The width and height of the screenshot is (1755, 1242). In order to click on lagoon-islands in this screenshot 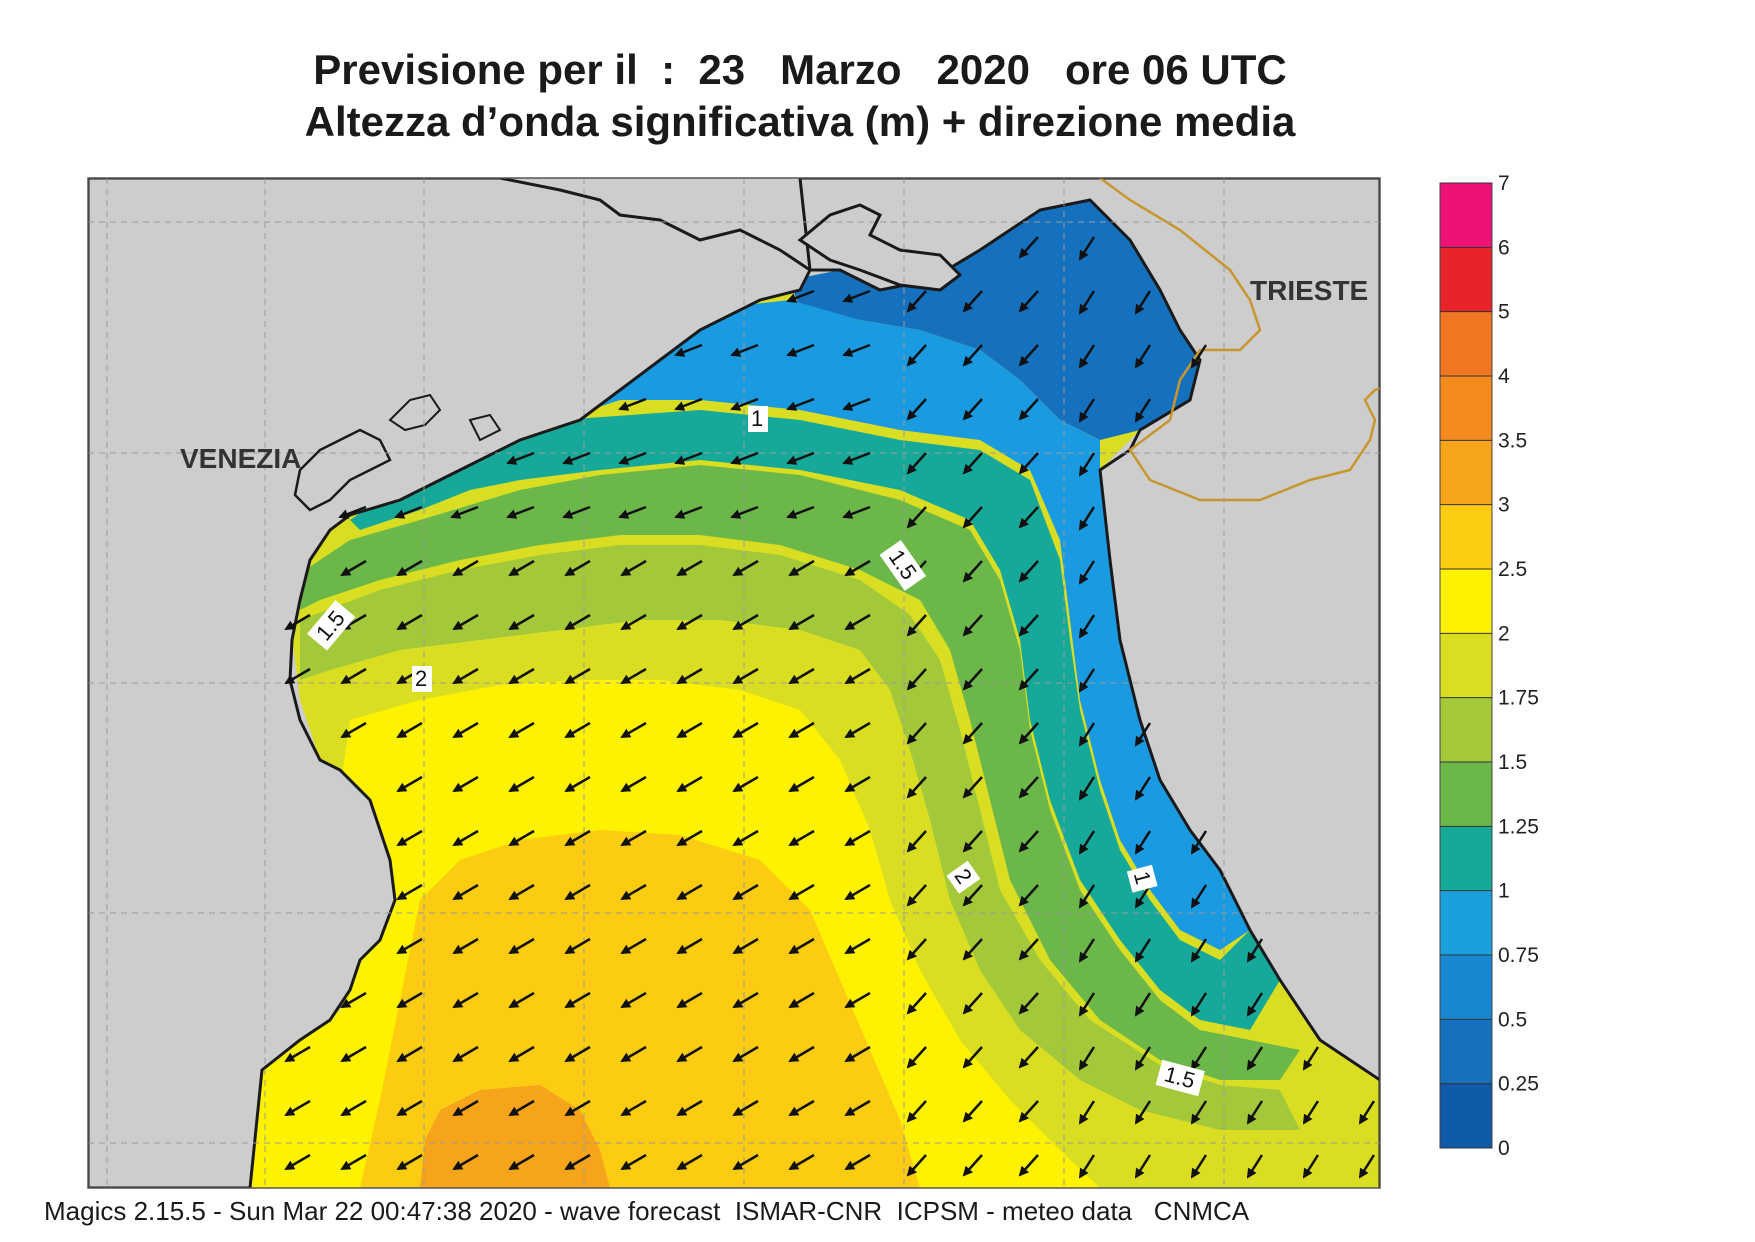, I will do `click(342, 470)`.